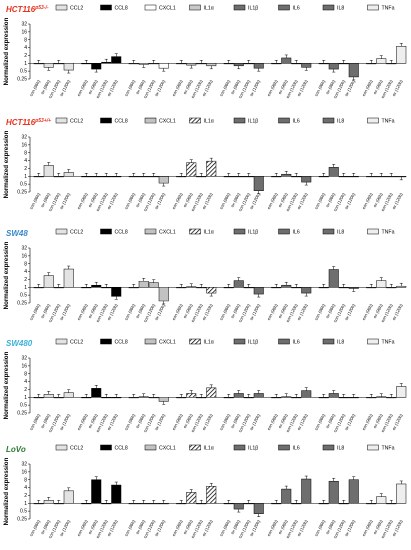 This screenshot has width=411, height=550. What do you see at coordinates (23, 185) in the screenshot?
I see `y-tick-label: 0.5` at bounding box center [23, 185].